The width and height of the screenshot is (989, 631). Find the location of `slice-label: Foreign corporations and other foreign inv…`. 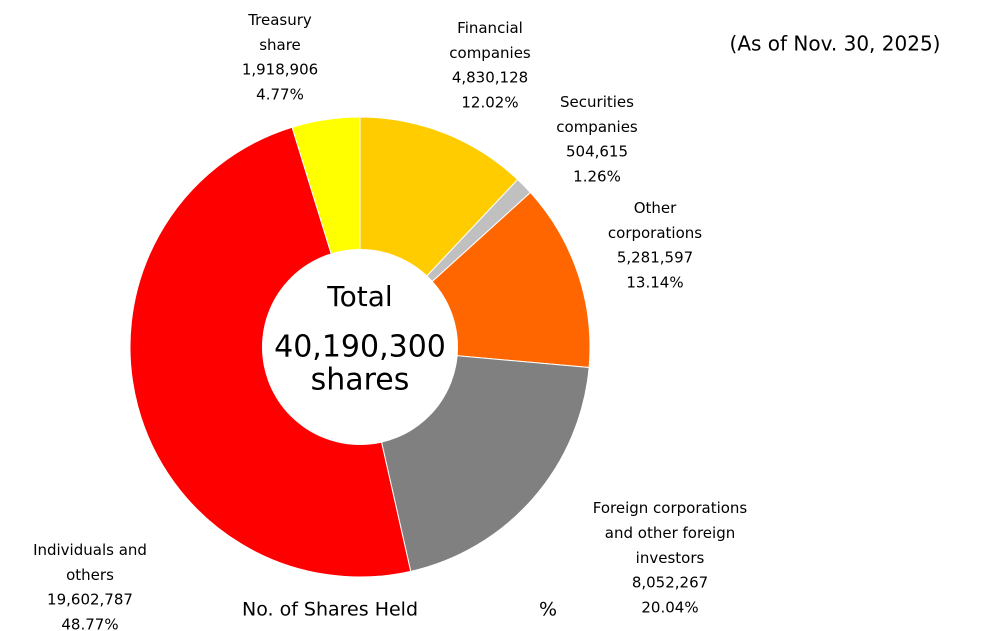

slice-label: Foreign corporations and other foreign inv… is located at coordinates (670, 533).